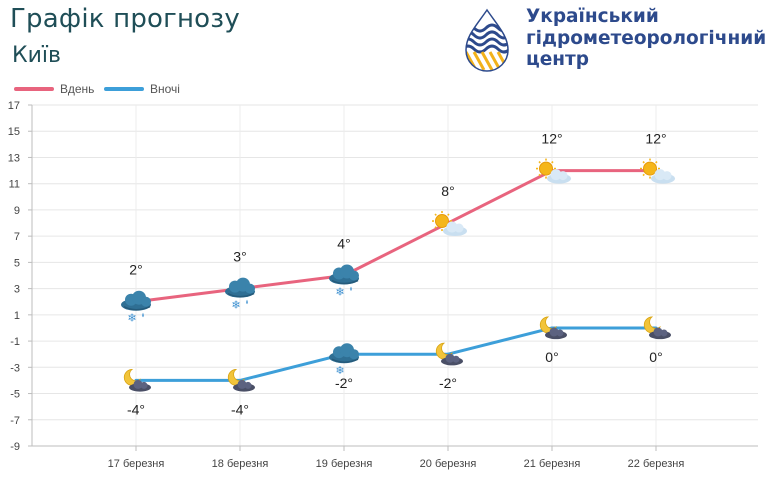  What do you see at coordinates (17, 316) in the screenshot?
I see `y-tick-label: 1` at bounding box center [17, 316].